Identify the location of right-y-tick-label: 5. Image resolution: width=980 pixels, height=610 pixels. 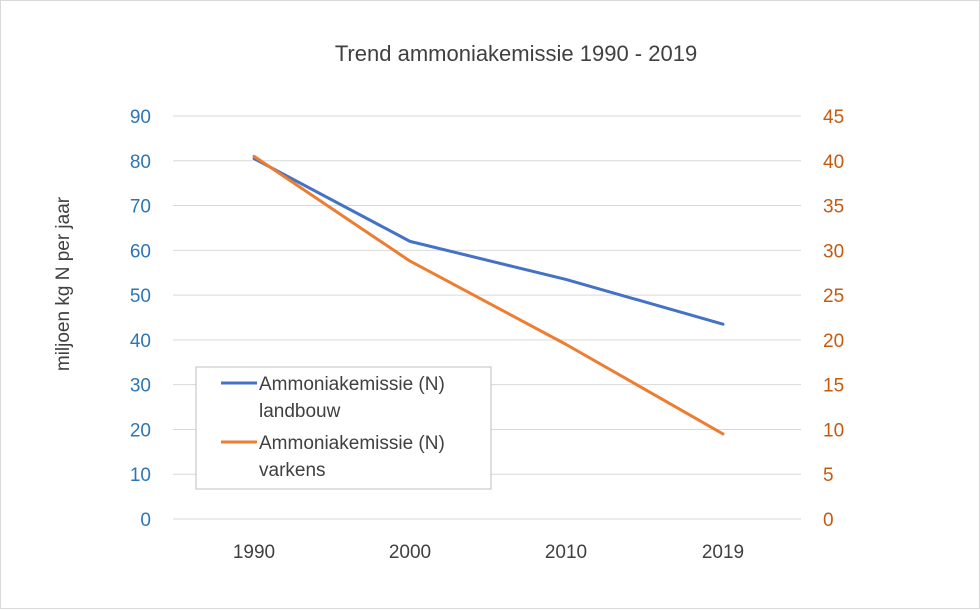
(828, 475).